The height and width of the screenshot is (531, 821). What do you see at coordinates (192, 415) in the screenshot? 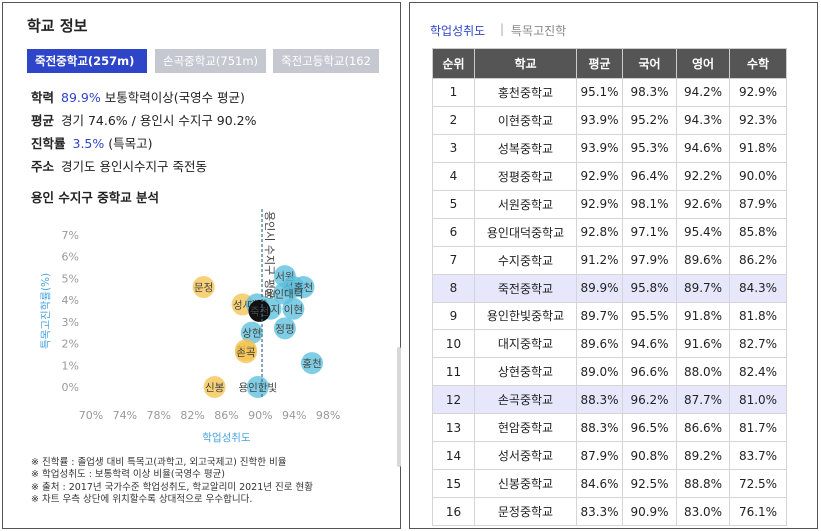
I see `x-tick-label: 82%` at bounding box center [192, 415].